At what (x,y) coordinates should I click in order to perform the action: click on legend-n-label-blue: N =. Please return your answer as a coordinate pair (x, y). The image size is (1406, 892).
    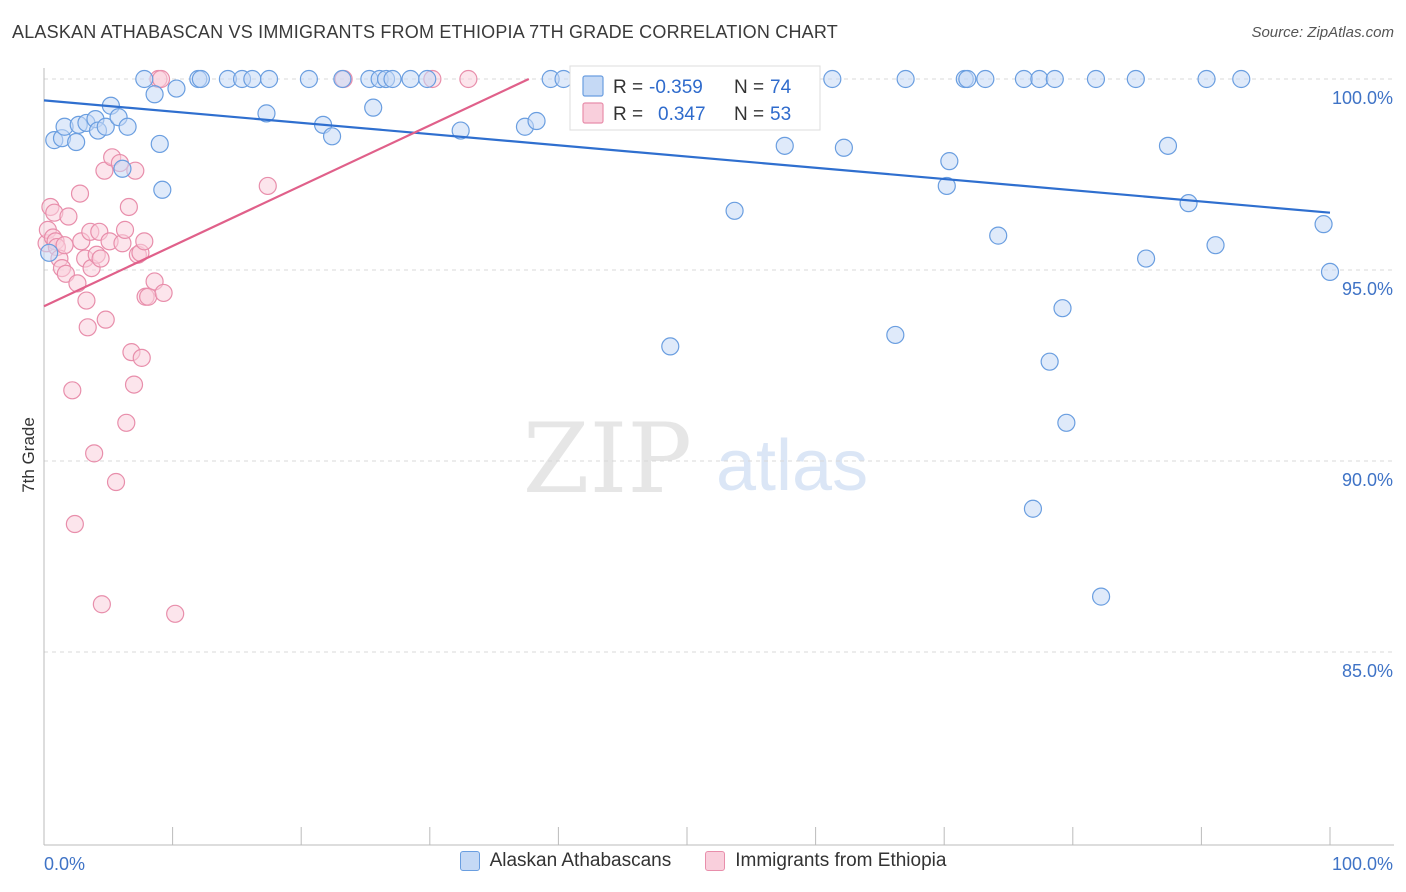
    Looking at the image, I should click on (749, 87).